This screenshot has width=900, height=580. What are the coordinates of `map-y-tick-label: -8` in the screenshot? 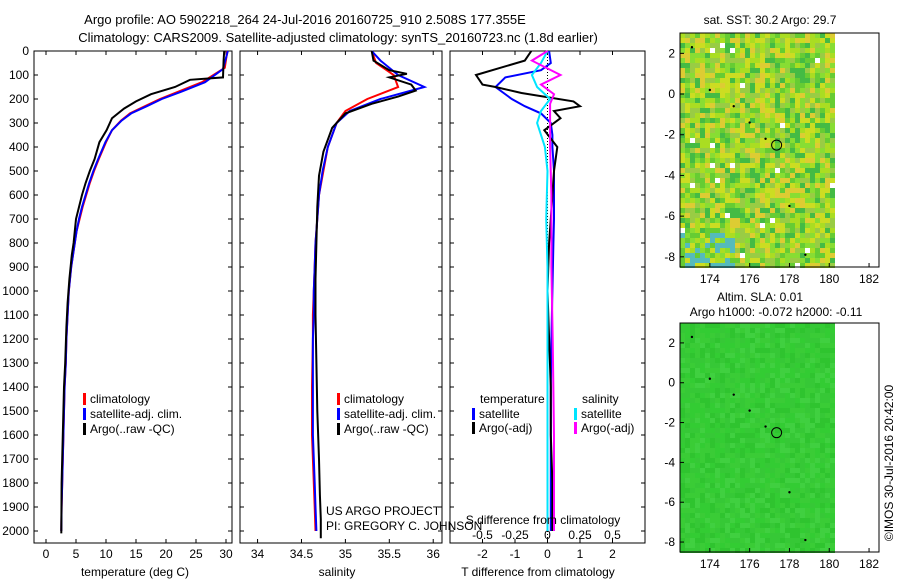 It's located at (669, 257).